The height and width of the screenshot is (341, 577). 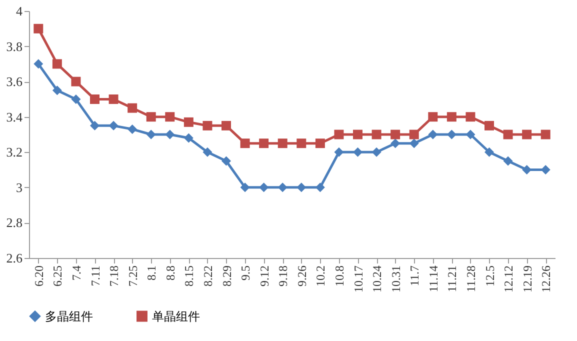 I want to click on x-tick-label: 8.8, so click(x=170, y=273).